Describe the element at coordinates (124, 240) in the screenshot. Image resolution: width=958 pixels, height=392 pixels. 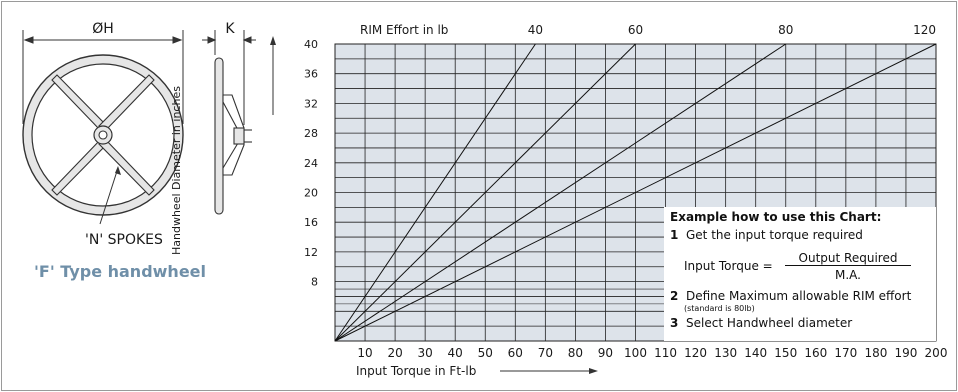
I see `spokes-label: 'N' SPOKES` at that location.